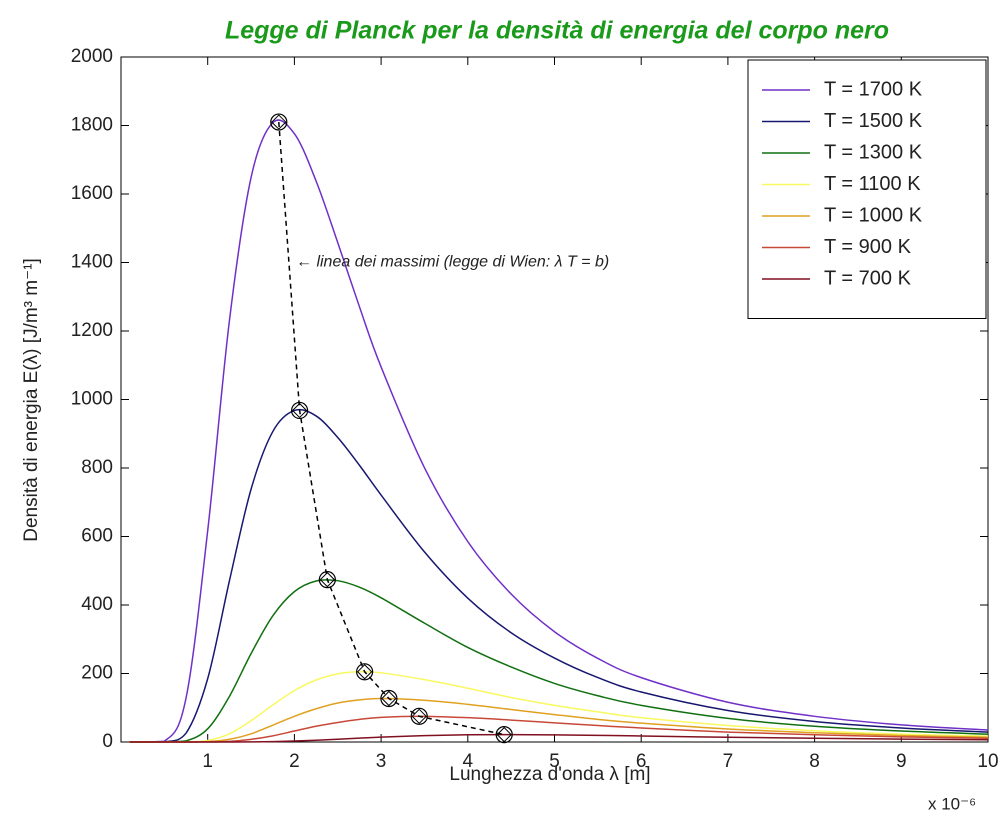 This screenshot has height=826, width=1005. What do you see at coordinates (641, 761) in the screenshot?
I see `x-tick-label: 6` at bounding box center [641, 761].